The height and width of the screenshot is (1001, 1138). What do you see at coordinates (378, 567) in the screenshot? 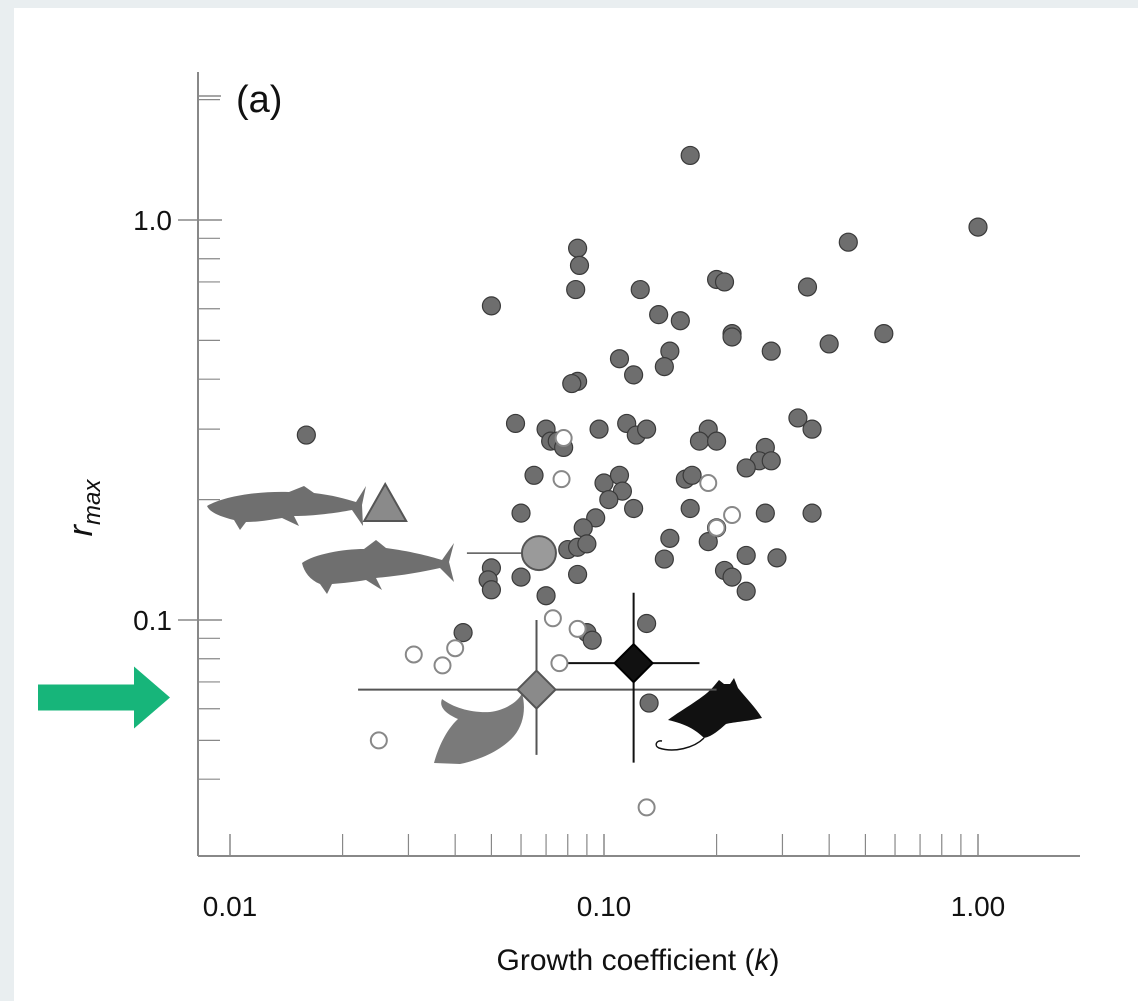
I see `whale-shark-silhouette` at bounding box center [378, 567].